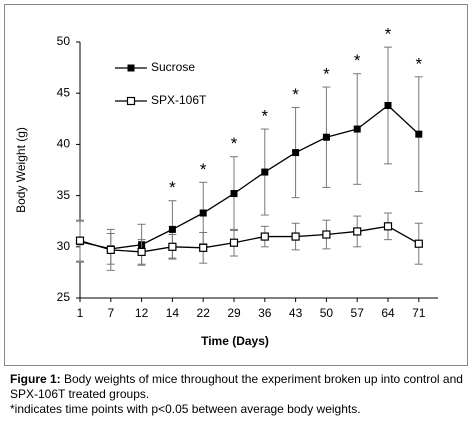 The width and height of the screenshot is (473, 429). Describe the element at coordinates (35, 379) in the screenshot. I see `caption-label: Figure 1:` at that location.